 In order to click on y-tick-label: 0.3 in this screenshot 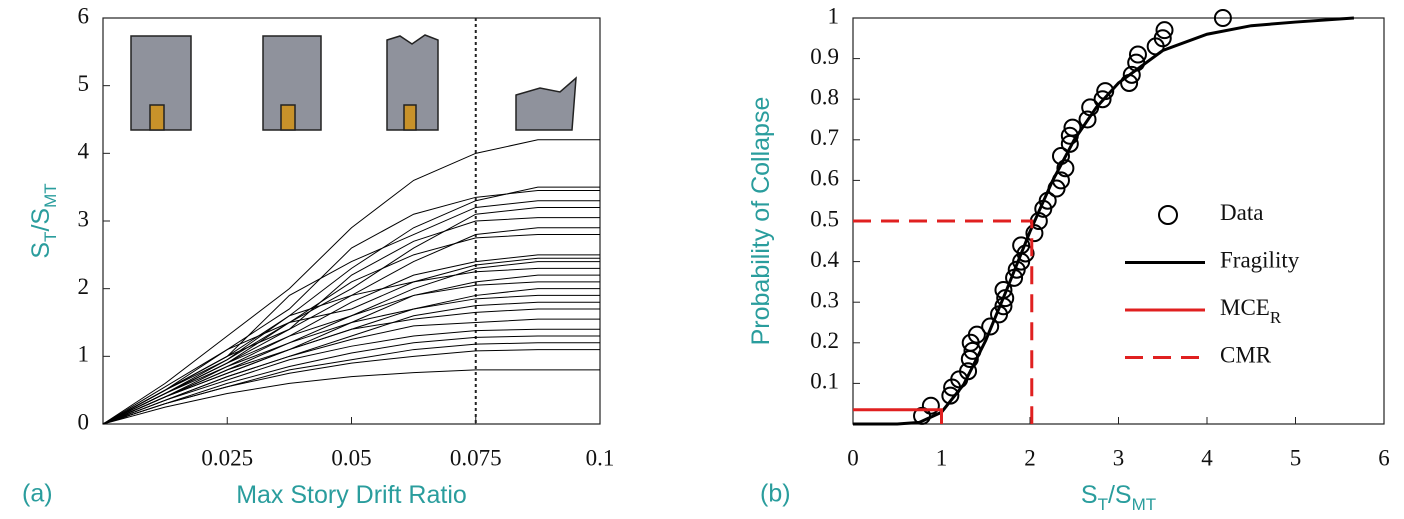, I will do `click(824, 299)`.